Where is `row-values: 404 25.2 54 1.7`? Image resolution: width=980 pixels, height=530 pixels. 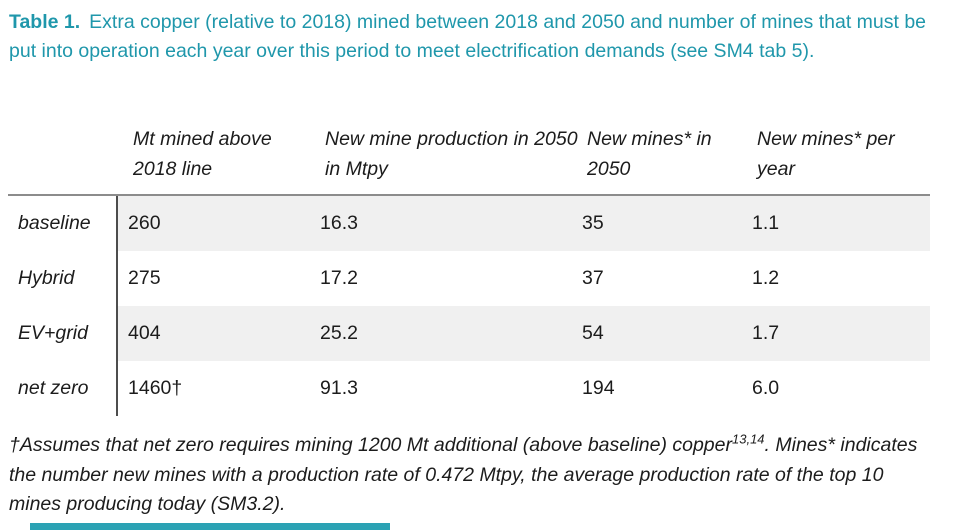 row-values: 404 25.2 54 1.7 is located at coordinates (524, 333).